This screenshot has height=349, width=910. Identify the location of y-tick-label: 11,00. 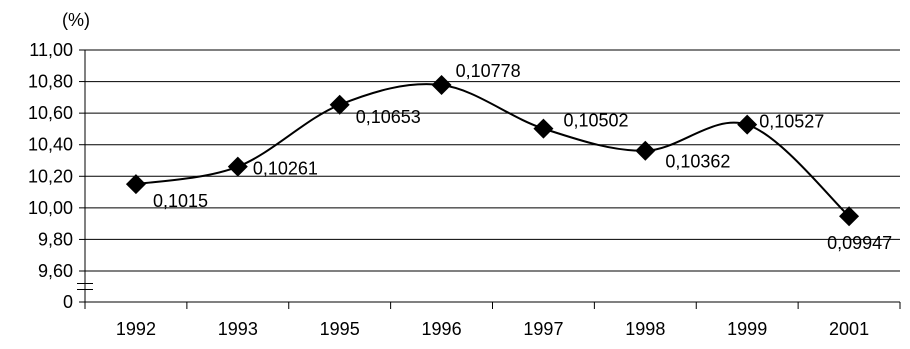
(51, 50).